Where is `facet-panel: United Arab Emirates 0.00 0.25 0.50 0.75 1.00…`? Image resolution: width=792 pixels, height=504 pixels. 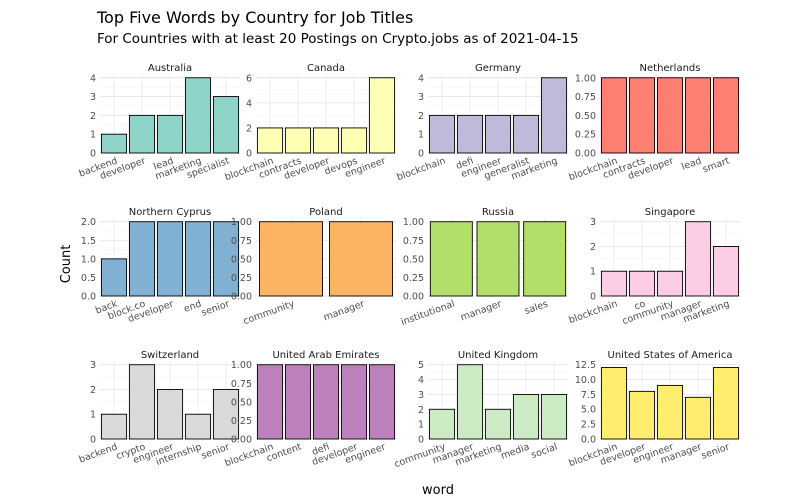 facet-panel: United Arab Emirates 0.00 0.25 0.50 0.75 1.00… is located at coordinates (309, 409).